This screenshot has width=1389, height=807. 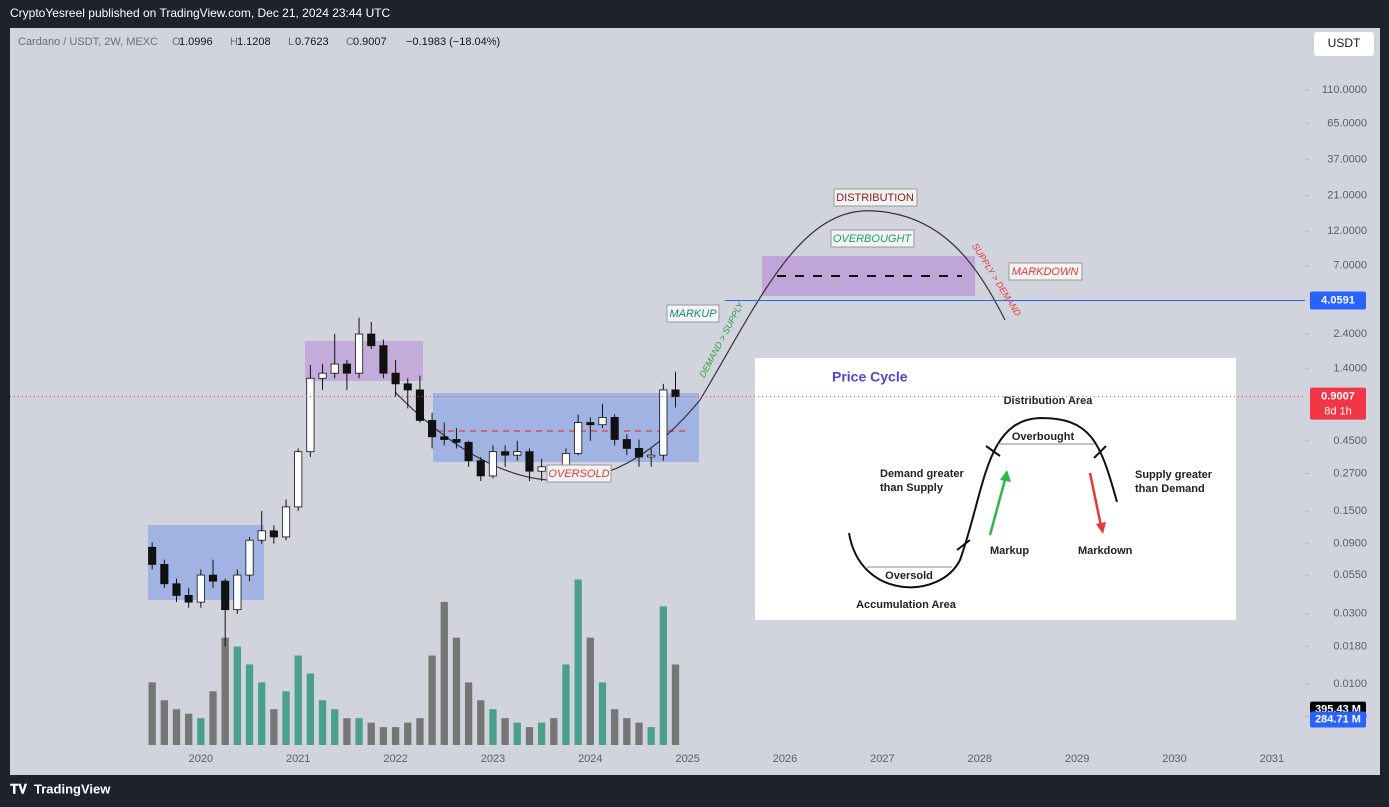 What do you see at coordinates (998, 505) in the screenshot?
I see `arrow` at bounding box center [998, 505].